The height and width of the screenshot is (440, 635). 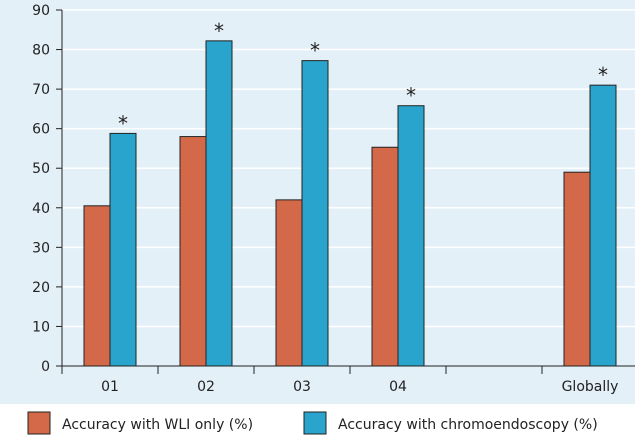 What do you see at coordinates (41, 51) in the screenshot?
I see `y-tick-label: 80` at bounding box center [41, 51].